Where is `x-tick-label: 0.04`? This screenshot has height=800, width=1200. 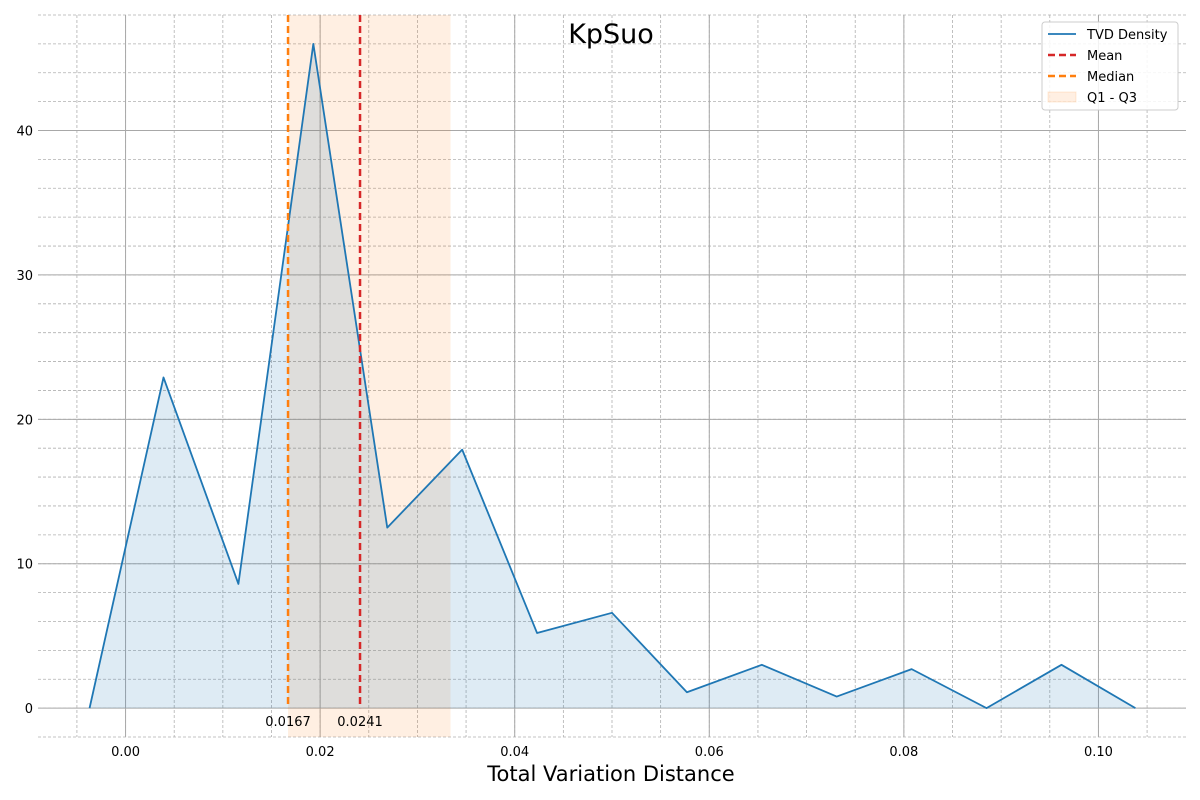 x-tick-label: 0.04 is located at coordinates (514, 752).